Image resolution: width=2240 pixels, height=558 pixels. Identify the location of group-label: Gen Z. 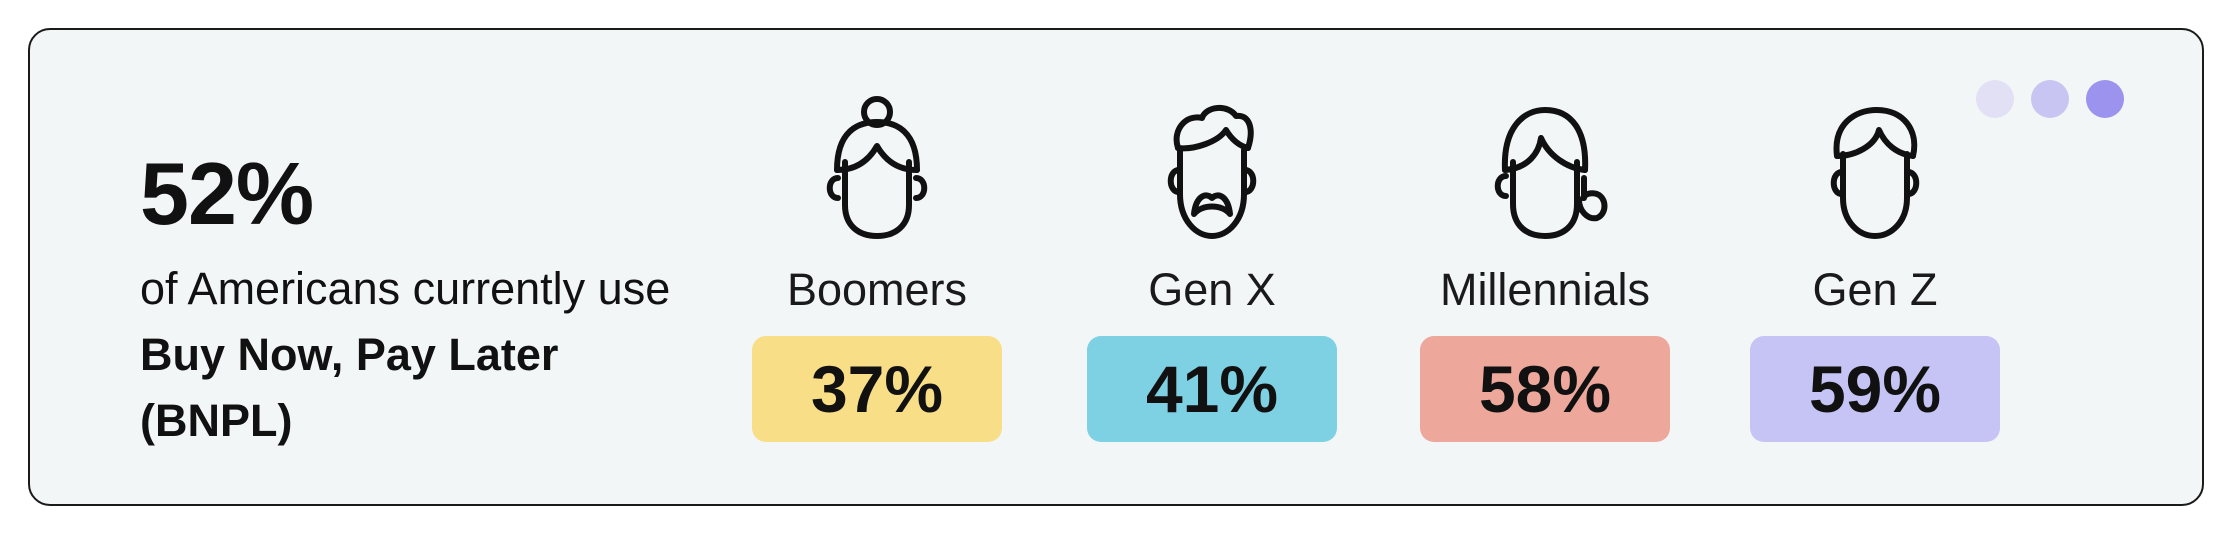
(1875, 289).